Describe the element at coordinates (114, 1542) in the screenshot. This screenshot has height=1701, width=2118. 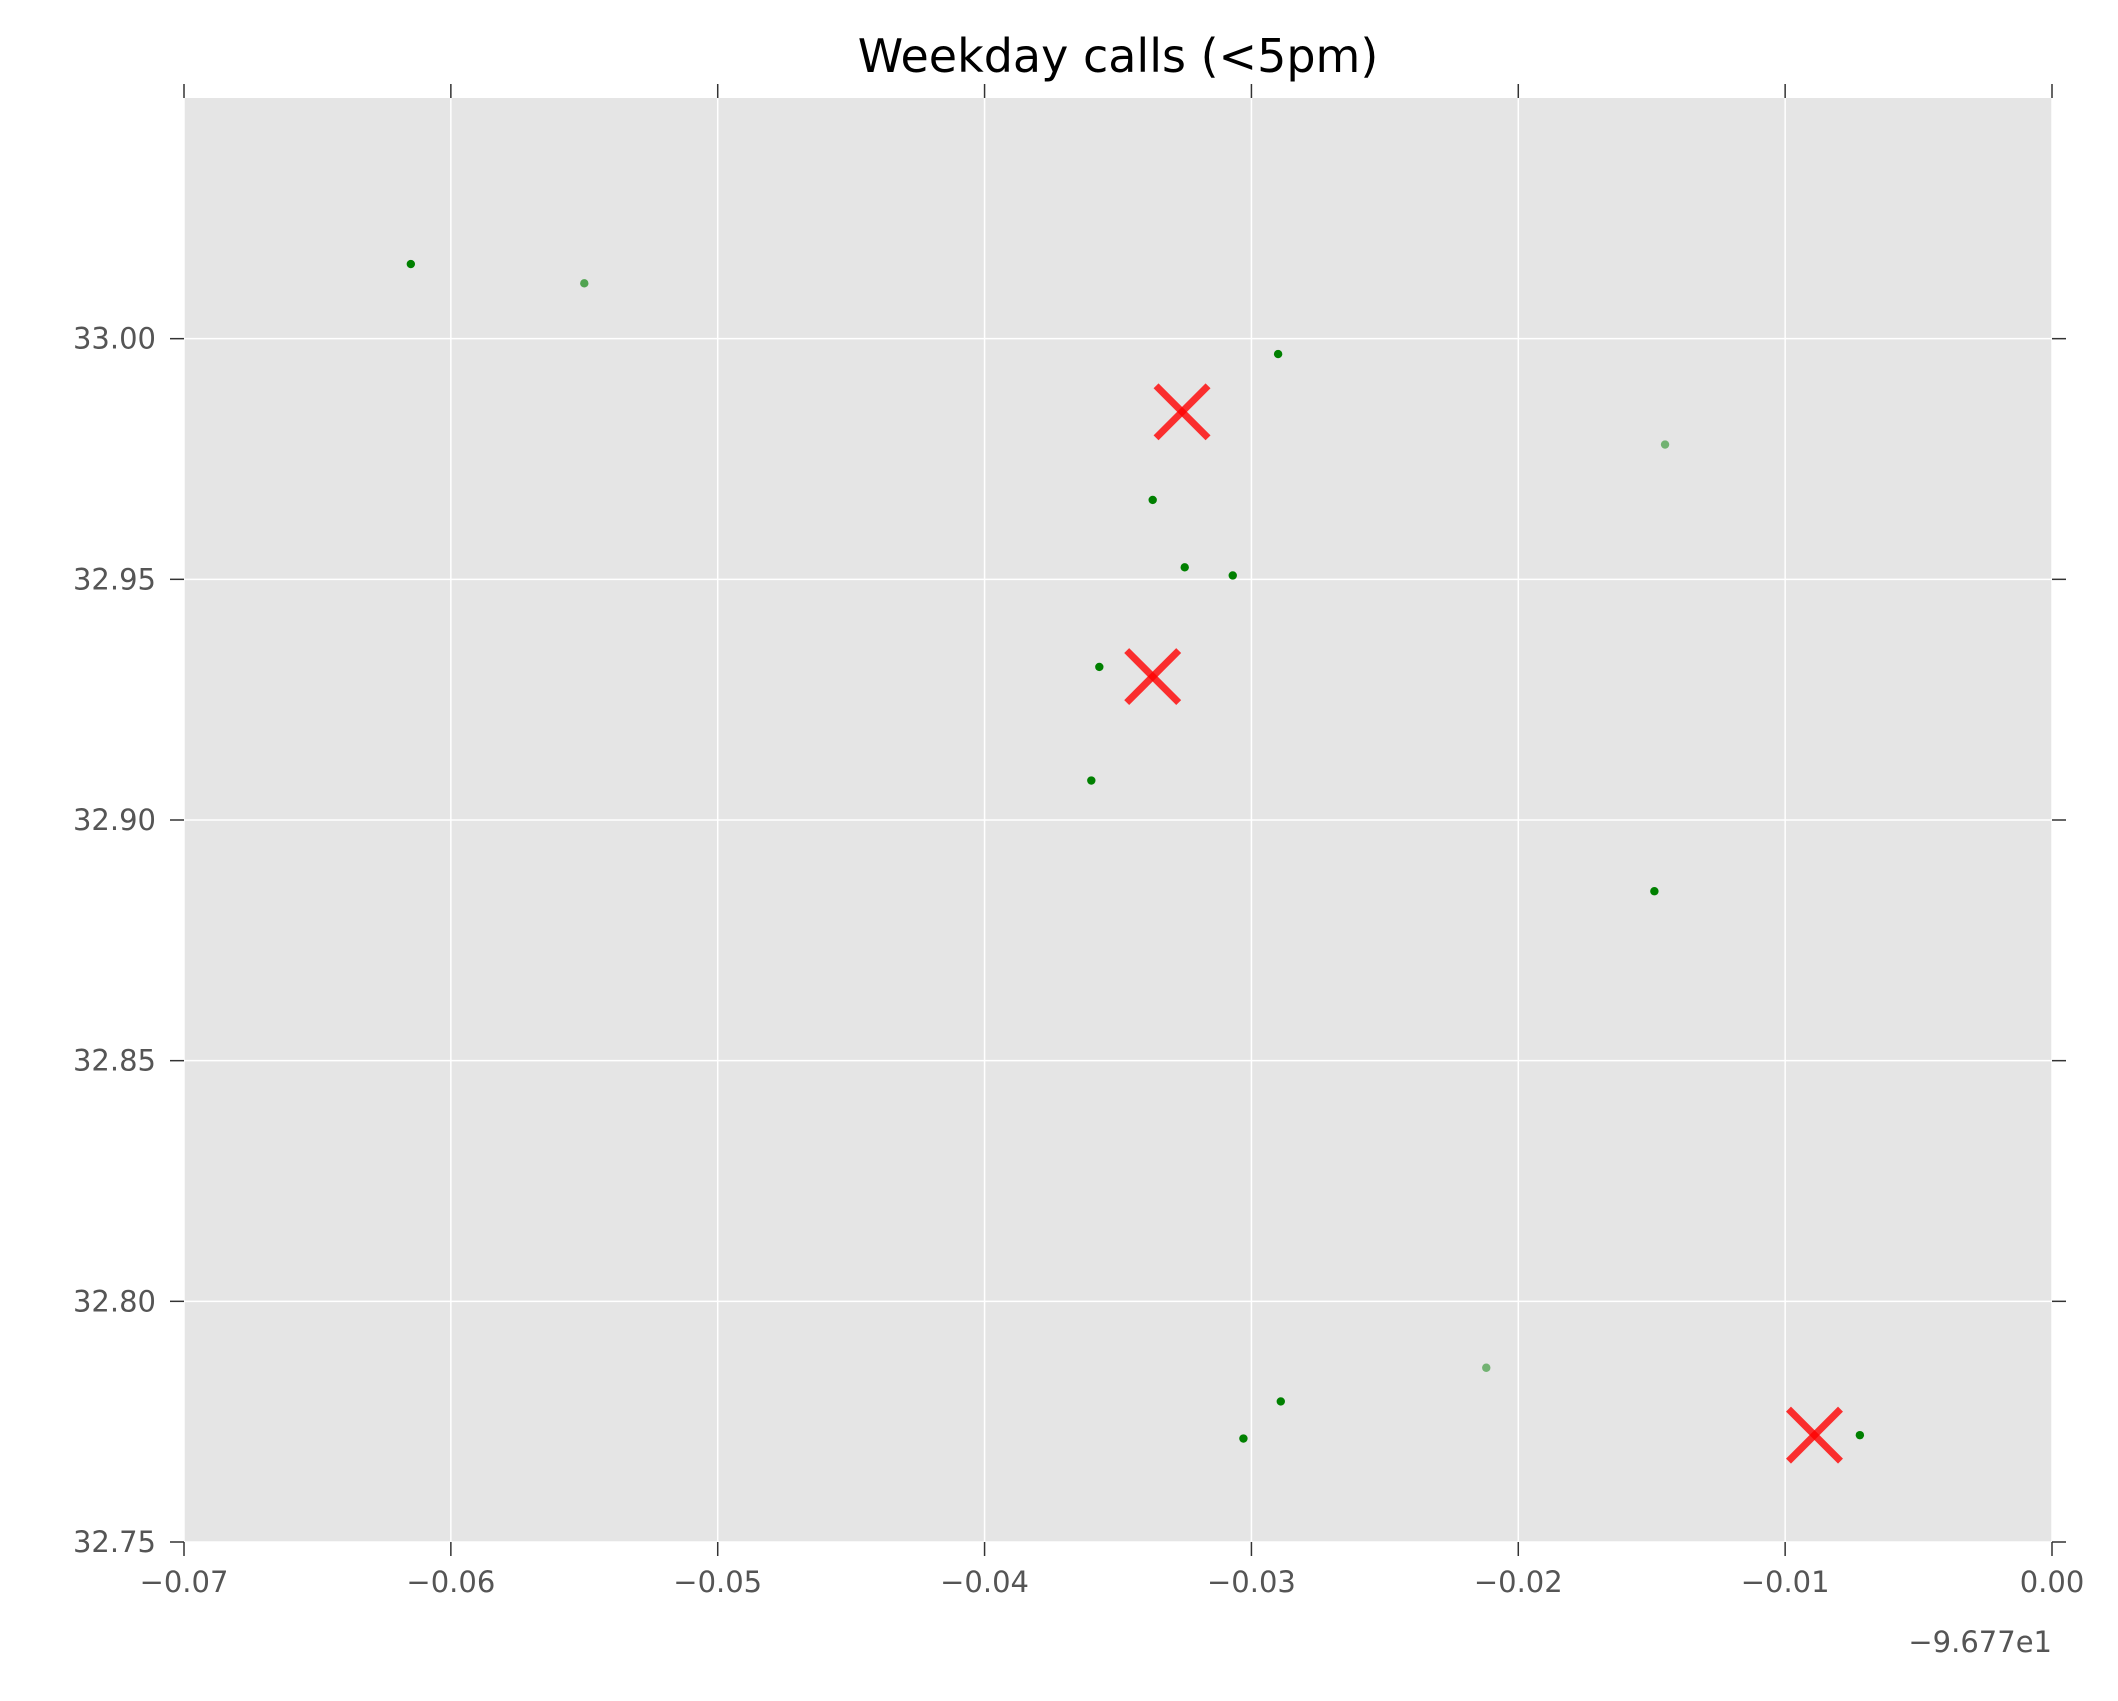
I see `y-tick-label: 32.75` at that location.